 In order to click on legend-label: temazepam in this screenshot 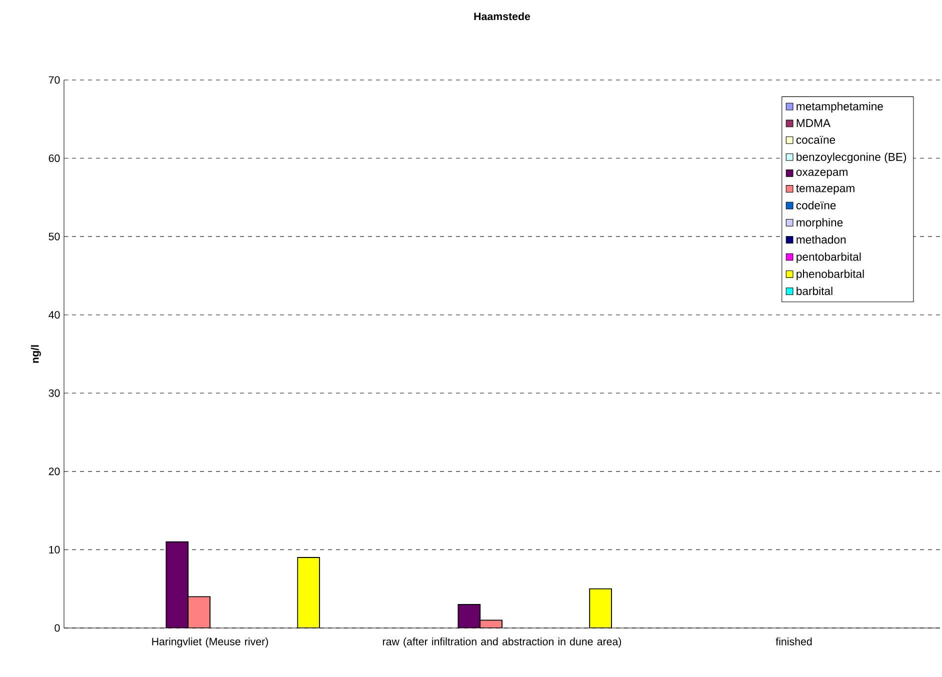, I will do `click(825, 189)`.